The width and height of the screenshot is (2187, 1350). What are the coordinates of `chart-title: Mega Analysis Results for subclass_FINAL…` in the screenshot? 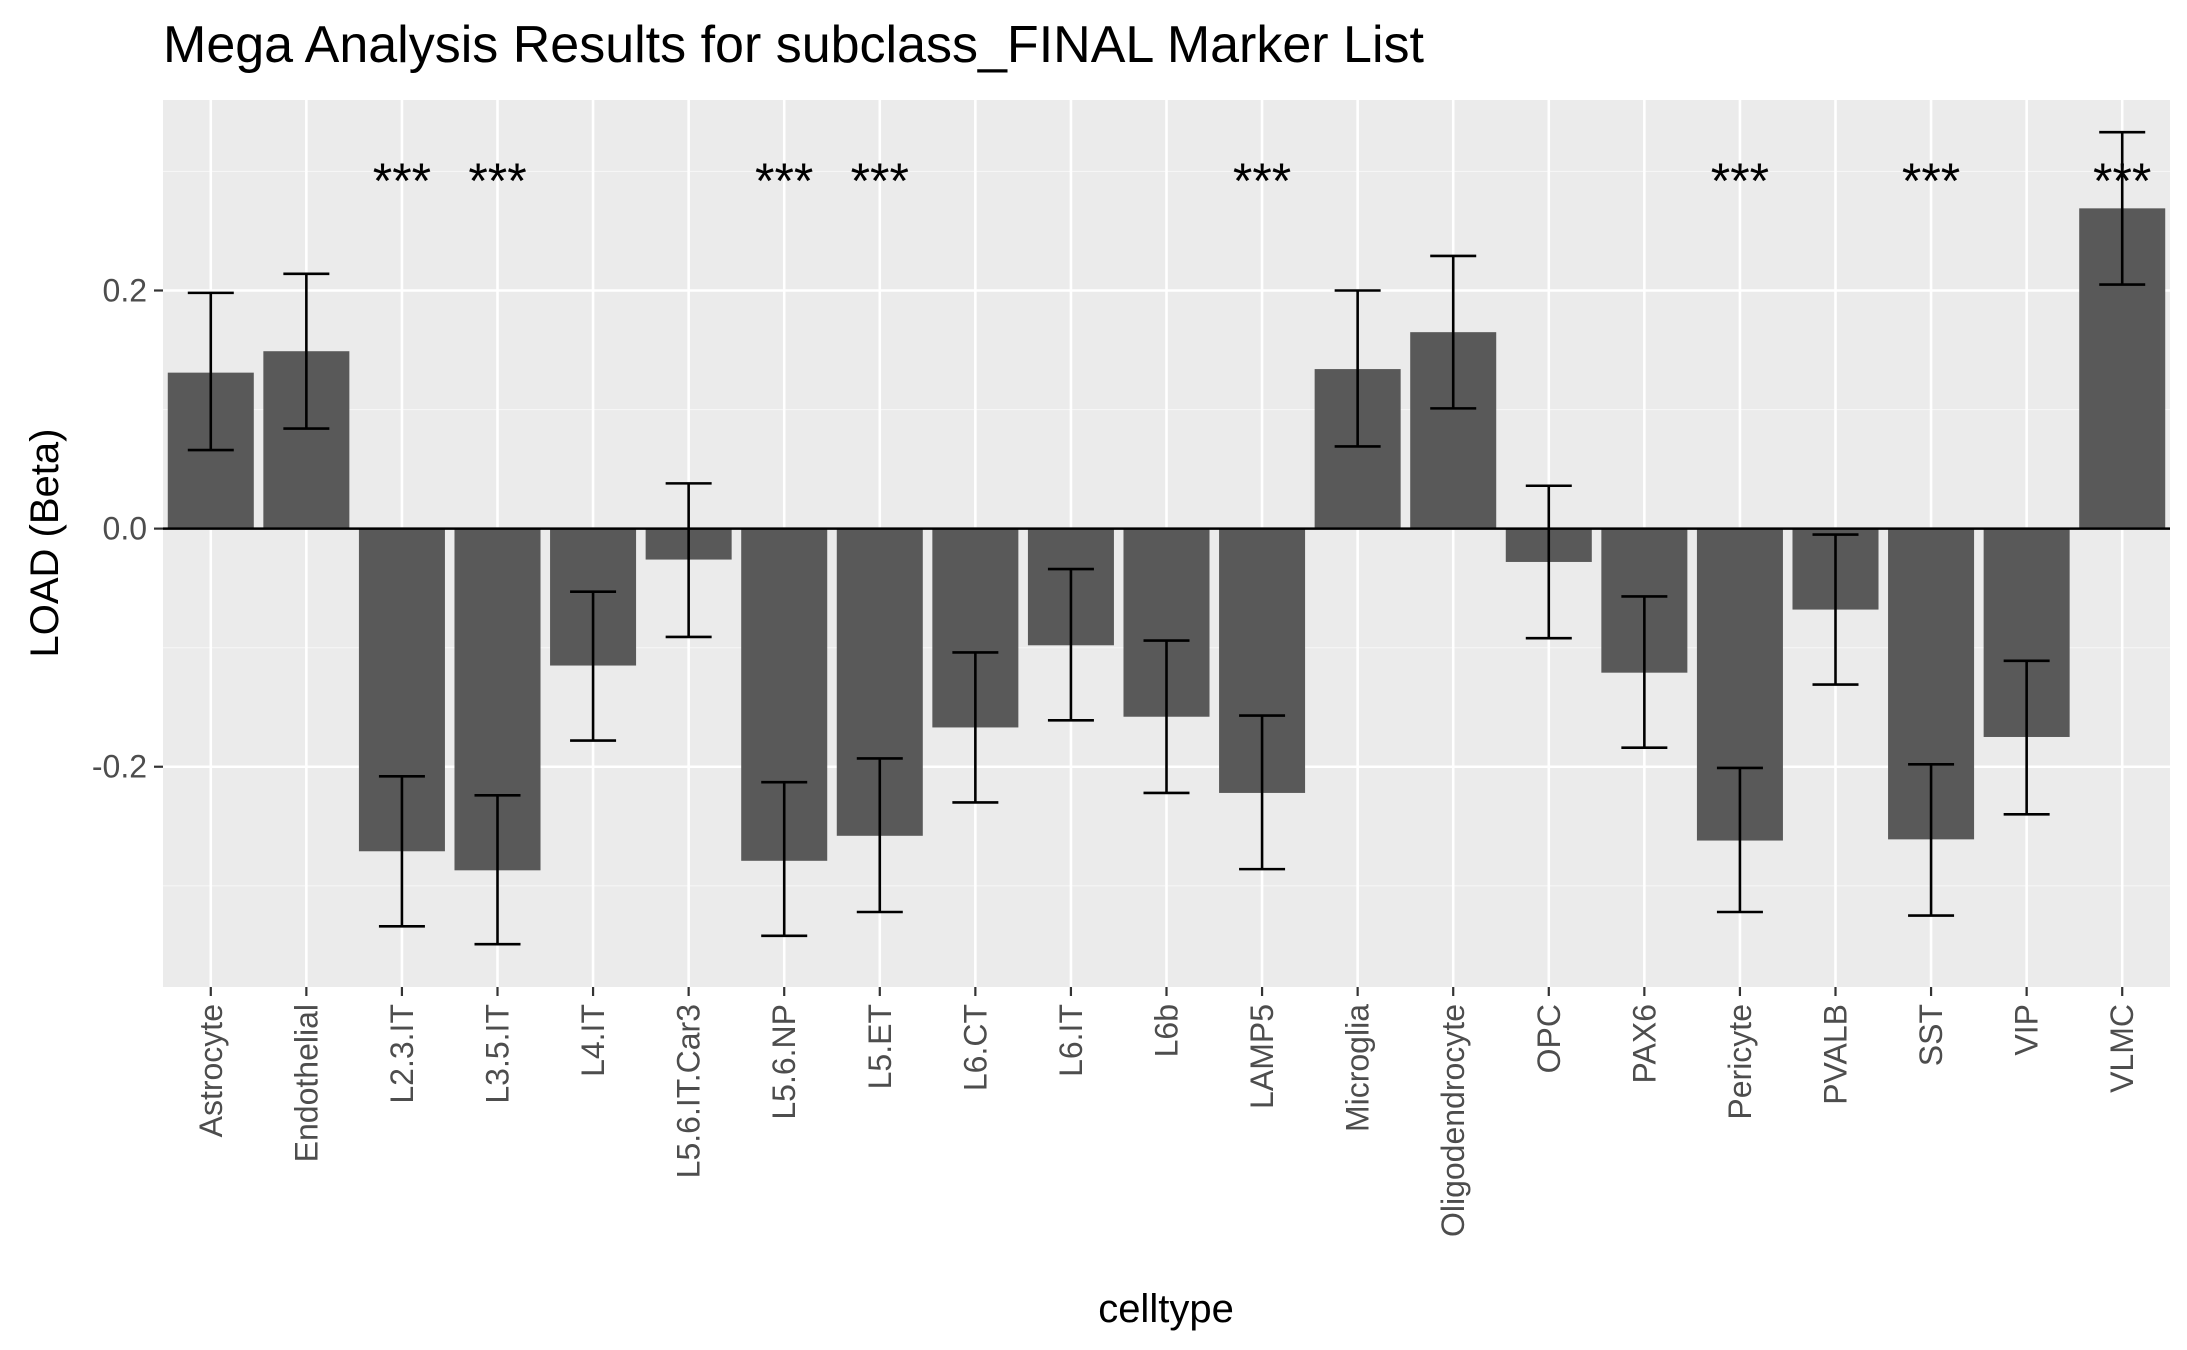 It's located at (794, 45).